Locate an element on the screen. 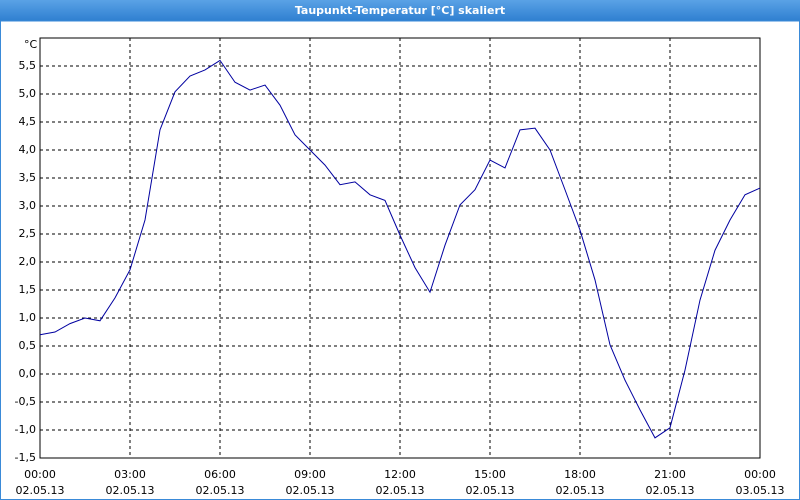 This screenshot has height=500, width=800. y-tick-label: 5,0 is located at coordinates (28, 93).